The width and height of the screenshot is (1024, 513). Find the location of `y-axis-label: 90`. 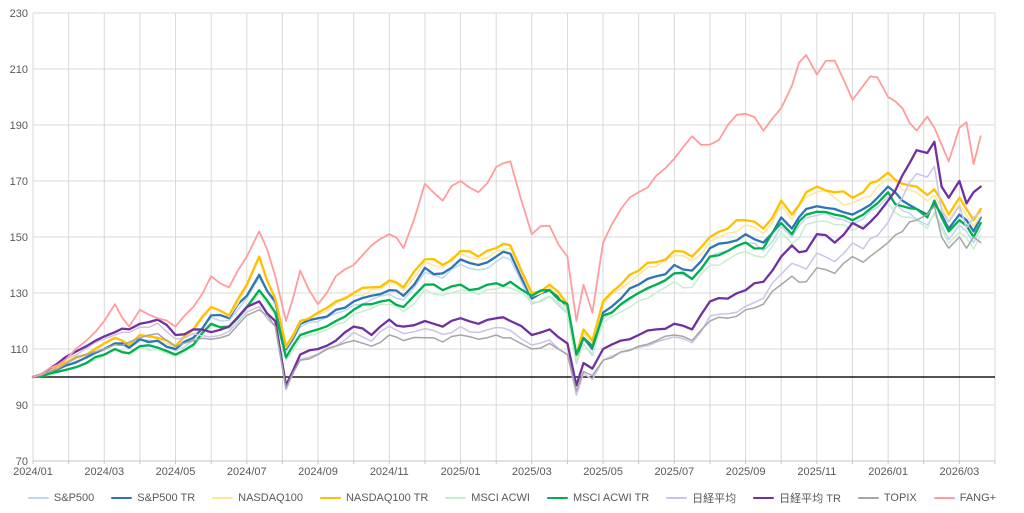

y-axis-label: 90 is located at coordinates (22, 406).